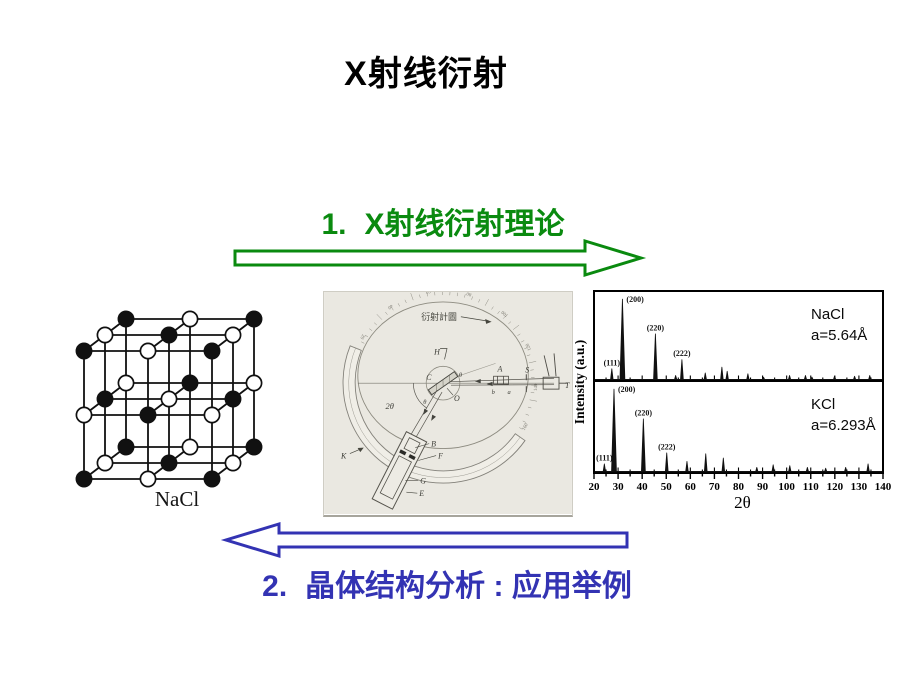 This screenshot has width=920, height=690. I want to click on label-c: C, so click(429, 377).